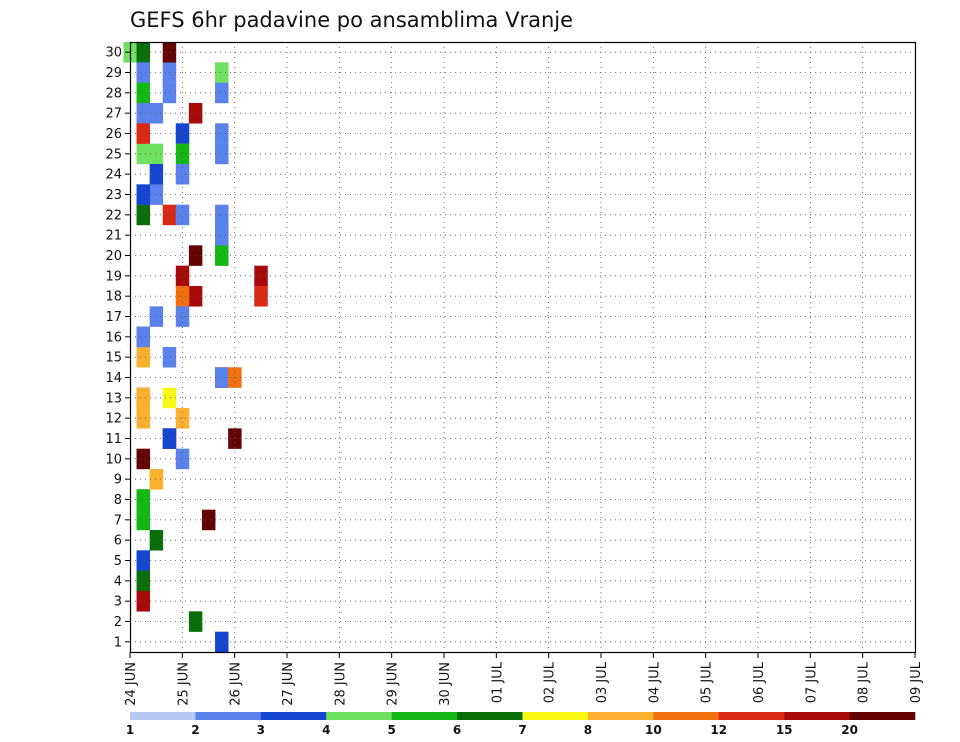 This screenshot has width=960, height=742. What do you see at coordinates (916, 682) in the screenshot?
I see `x-tick-label: 09 JUL` at bounding box center [916, 682].